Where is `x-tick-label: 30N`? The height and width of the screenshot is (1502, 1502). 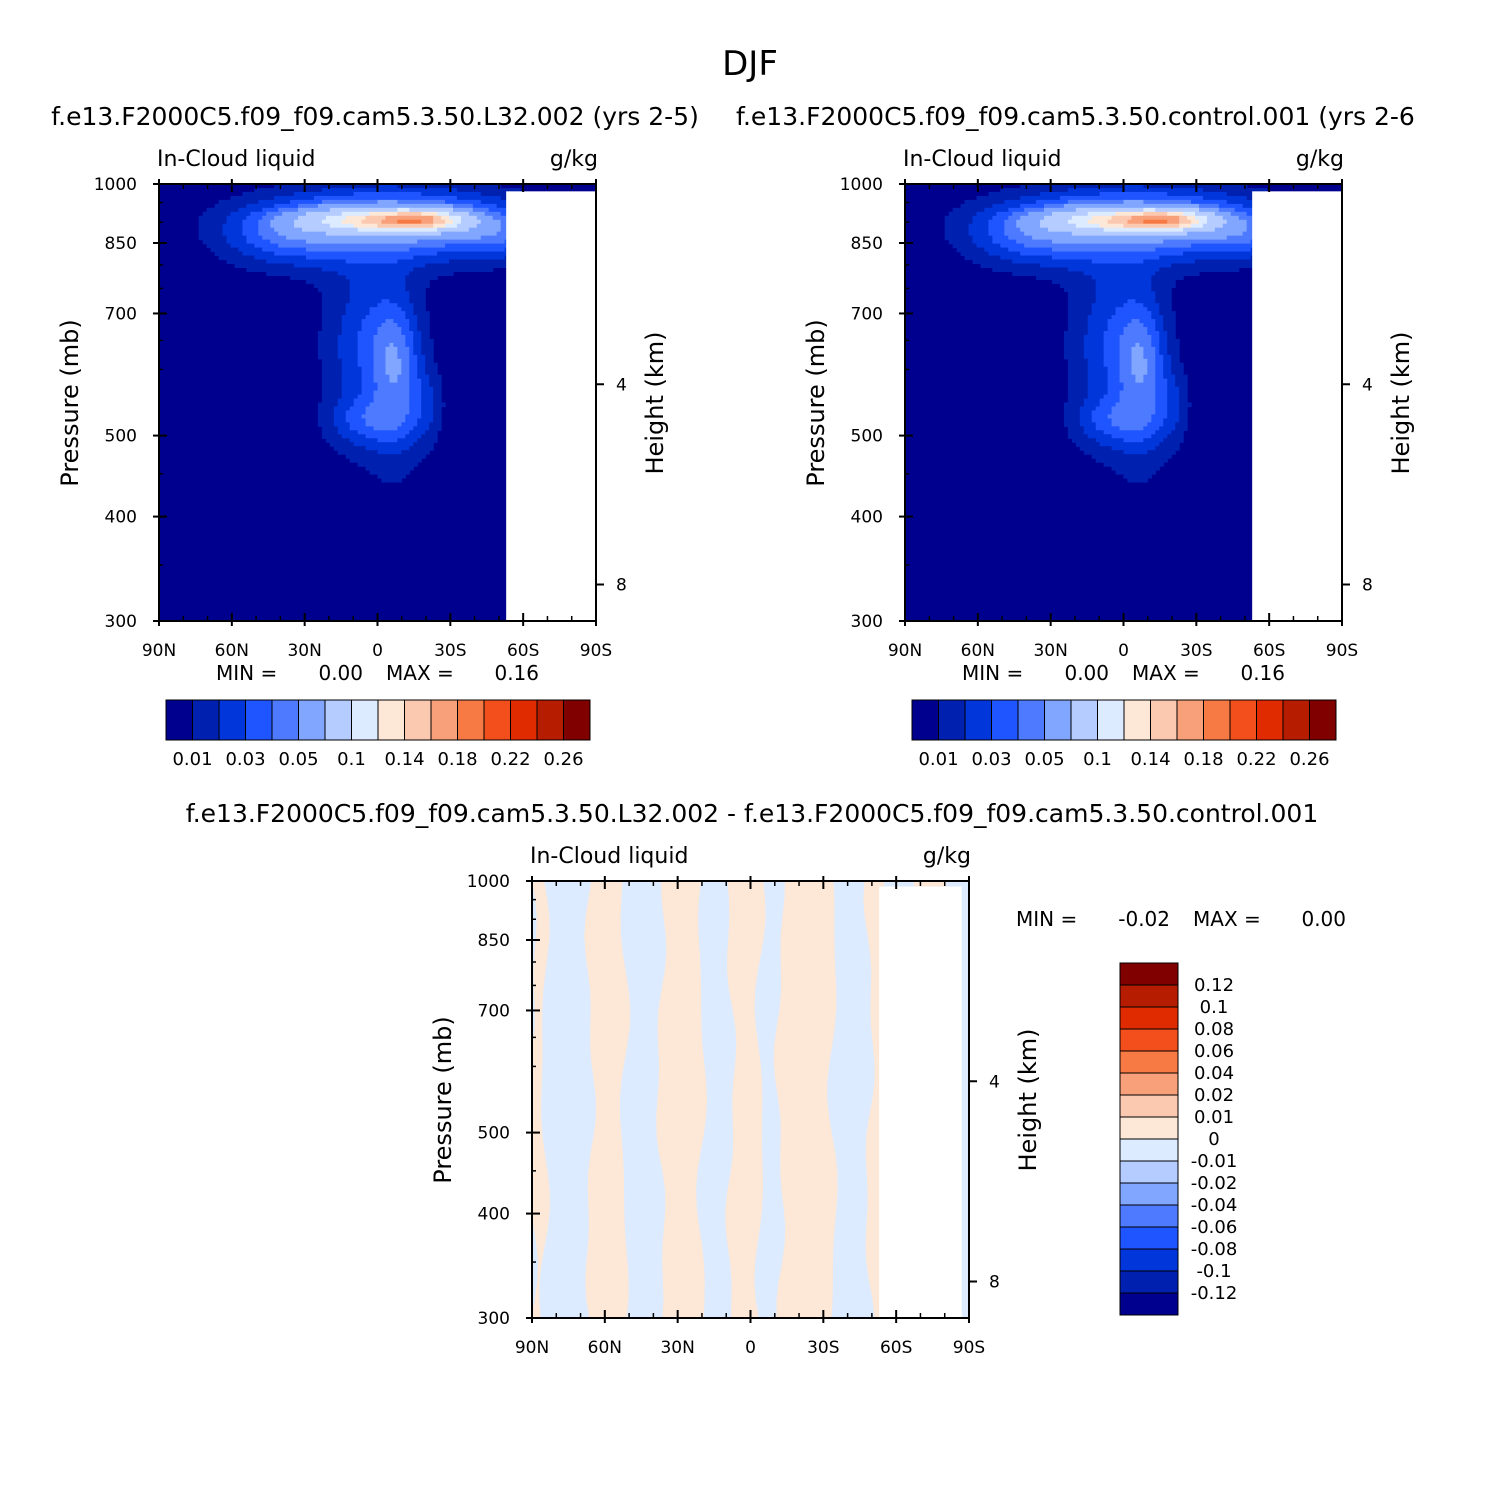
x-tick-label: 30N is located at coordinates (677, 1348).